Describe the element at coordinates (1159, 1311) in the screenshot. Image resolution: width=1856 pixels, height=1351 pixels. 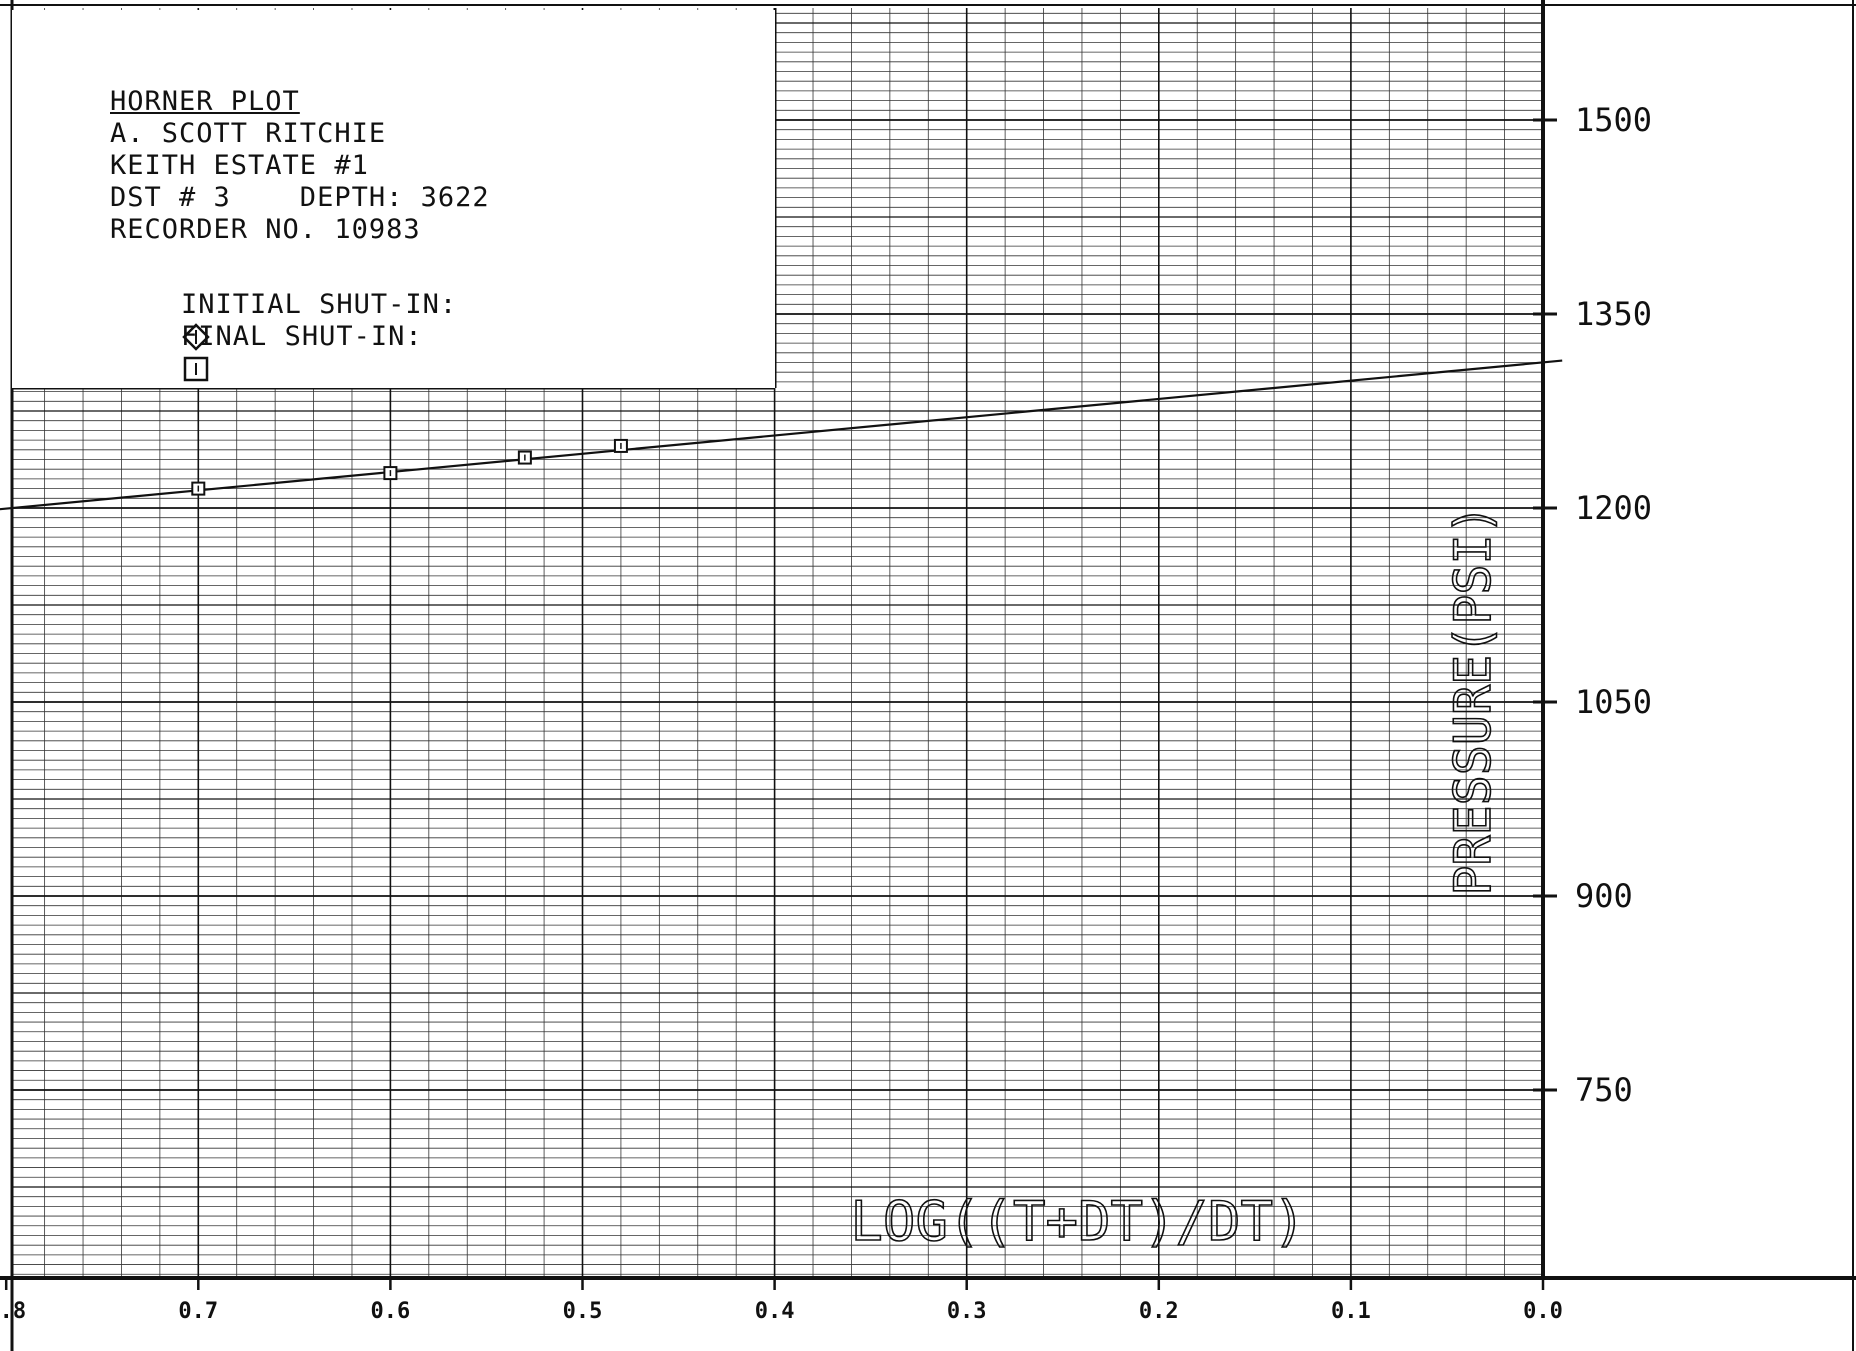
I see `x-tick-label: 0.2` at that location.